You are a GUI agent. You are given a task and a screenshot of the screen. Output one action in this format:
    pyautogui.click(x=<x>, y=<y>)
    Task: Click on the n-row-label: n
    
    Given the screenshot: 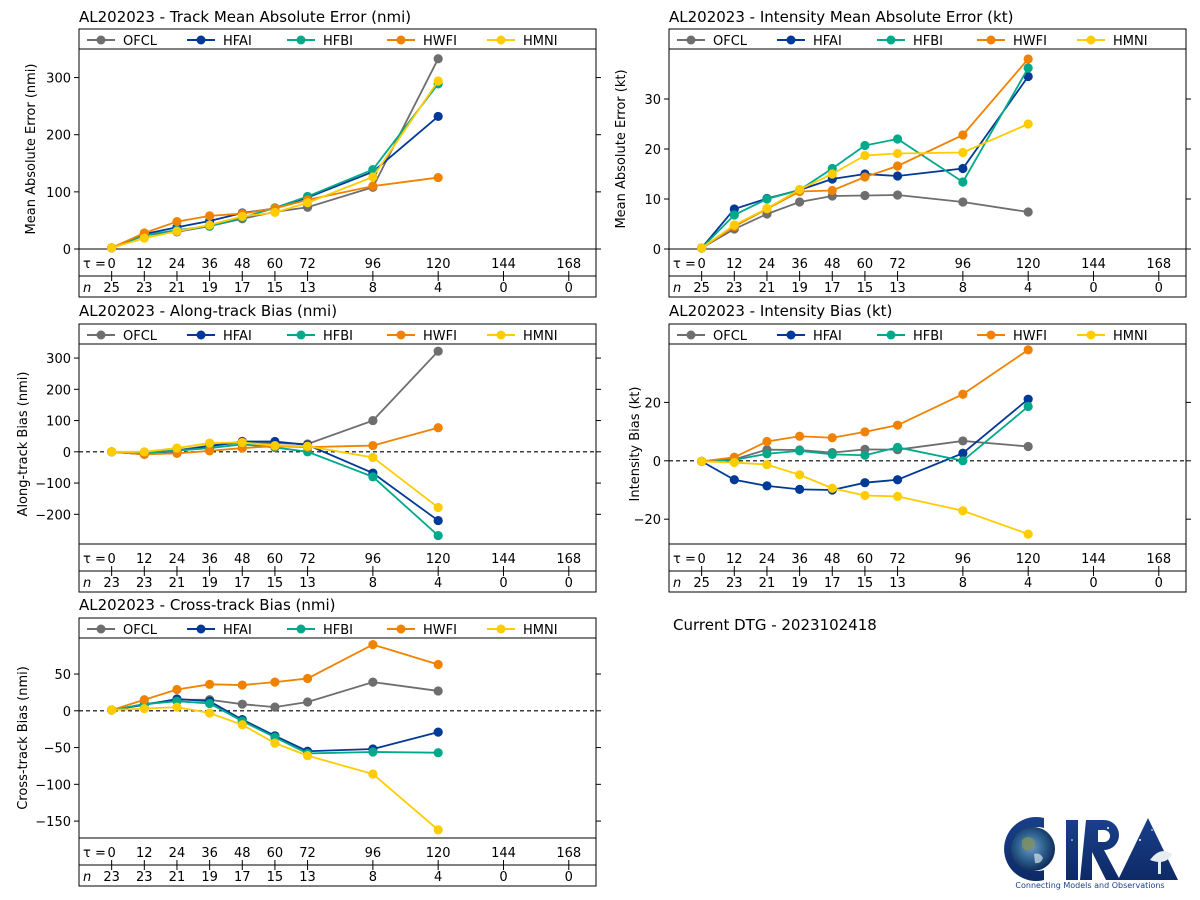 What is the action you would take?
    pyautogui.click(x=677, y=583)
    